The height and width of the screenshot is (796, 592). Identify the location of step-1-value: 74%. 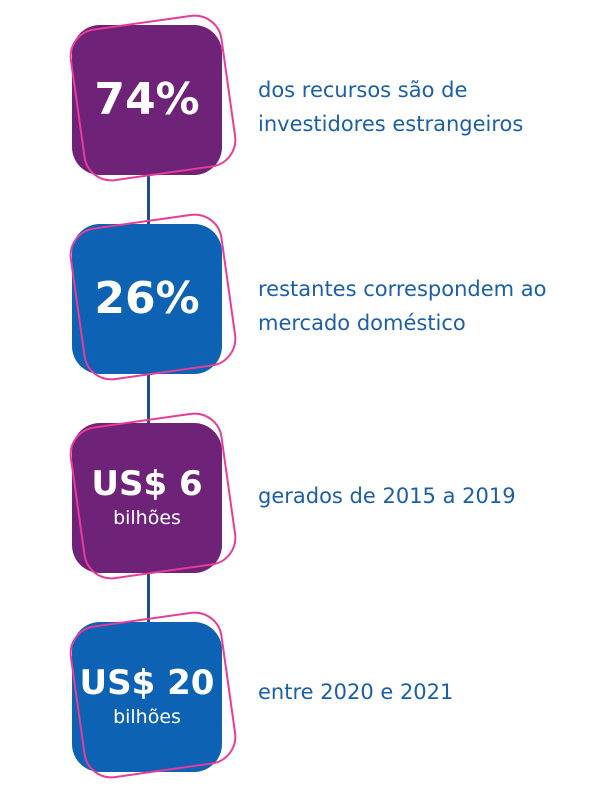
(147, 99).